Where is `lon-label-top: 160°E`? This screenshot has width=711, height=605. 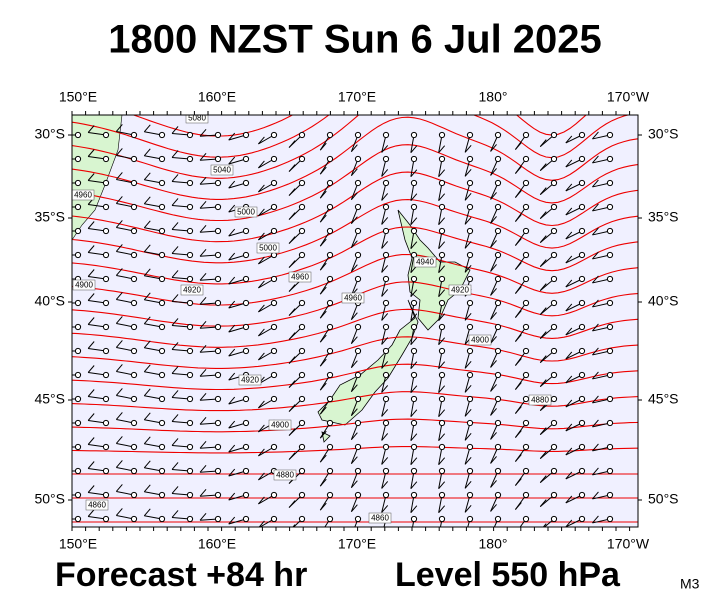 lon-label-top: 160°E is located at coordinates (217, 97).